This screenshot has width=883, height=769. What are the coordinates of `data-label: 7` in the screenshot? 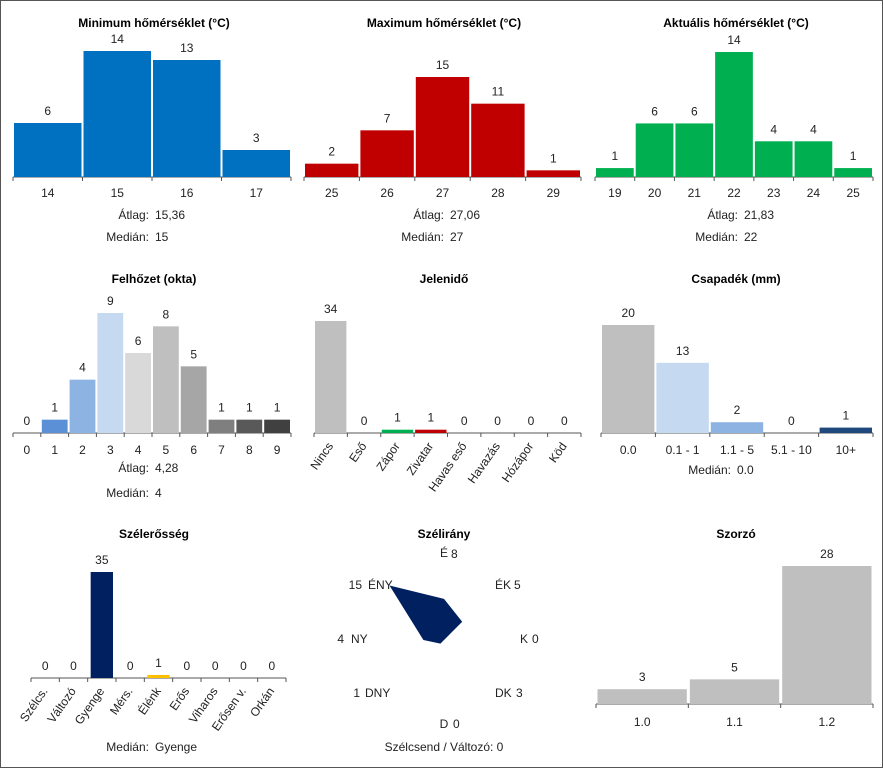 It's located at (387, 118).